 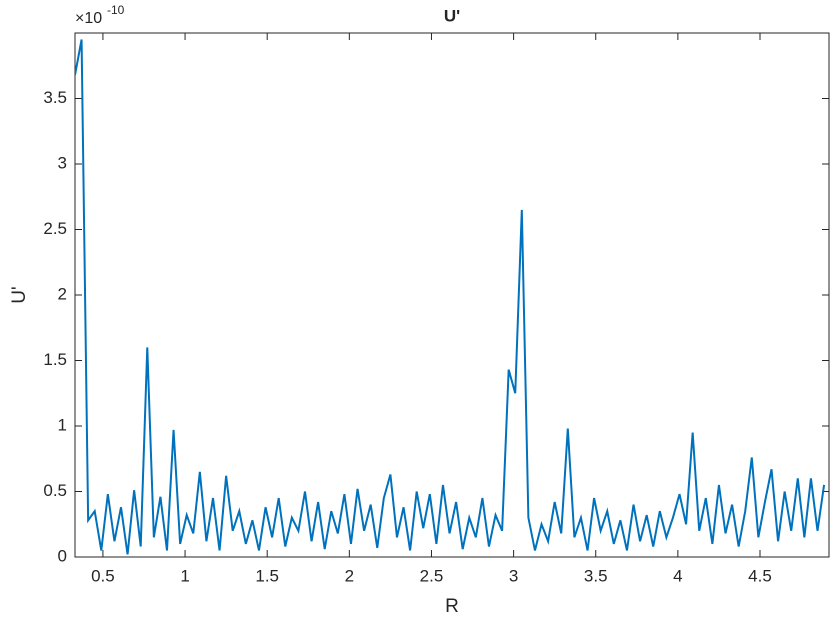 What do you see at coordinates (62, 162) in the screenshot?
I see `y-tick-label: 3` at bounding box center [62, 162].